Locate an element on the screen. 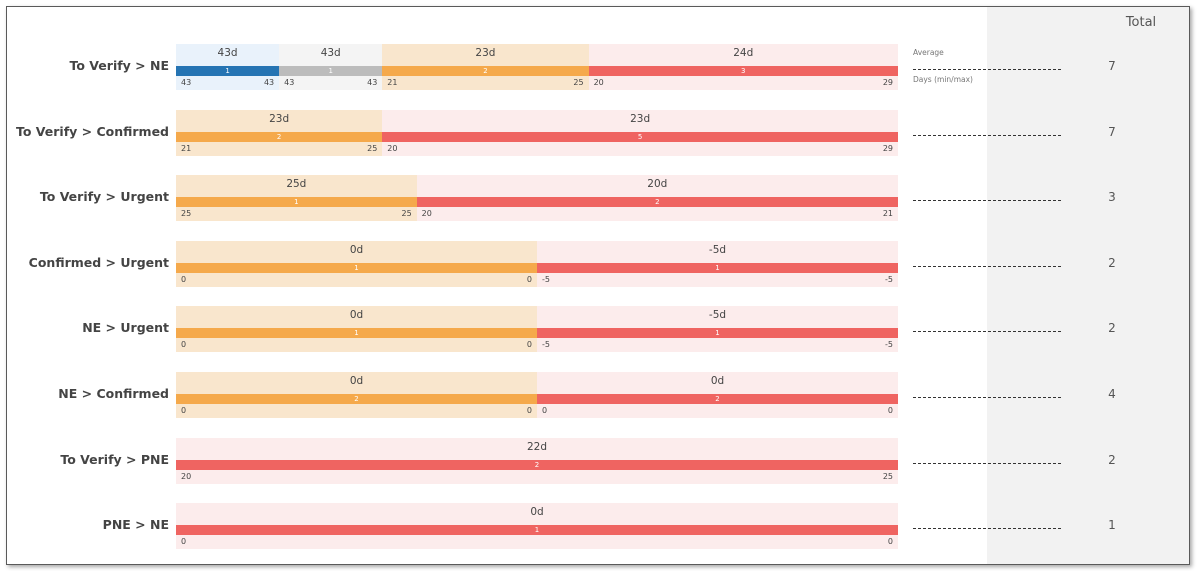 The image size is (1200, 571). row-label: To Verify > Confirmed is located at coordinates (92, 131).